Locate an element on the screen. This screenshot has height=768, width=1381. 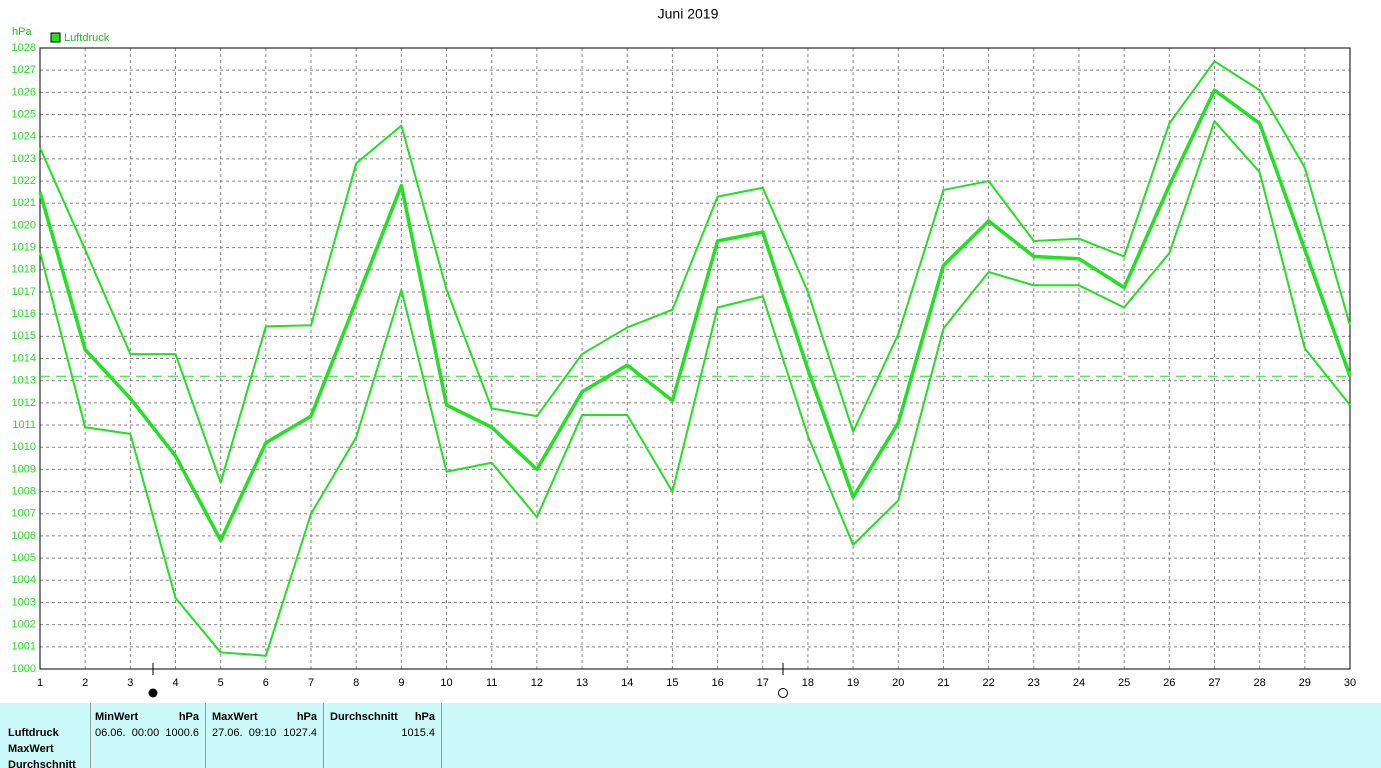
x-tick-label: 2 is located at coordinates (85, 683).